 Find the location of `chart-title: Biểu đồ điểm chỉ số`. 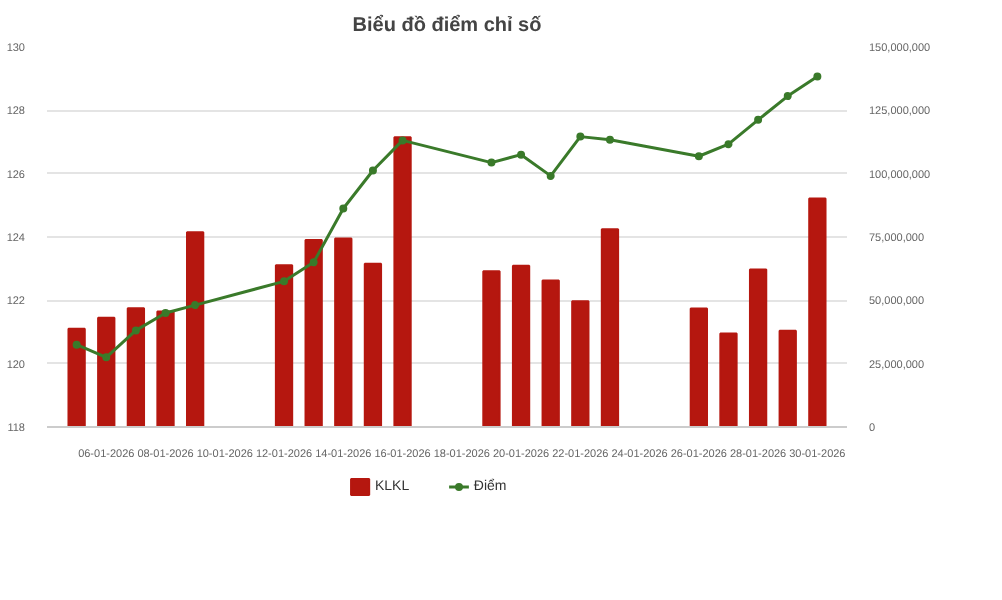

chart-title: Biểu đồ điểm chỉ số is located at coordinates (447, 25).